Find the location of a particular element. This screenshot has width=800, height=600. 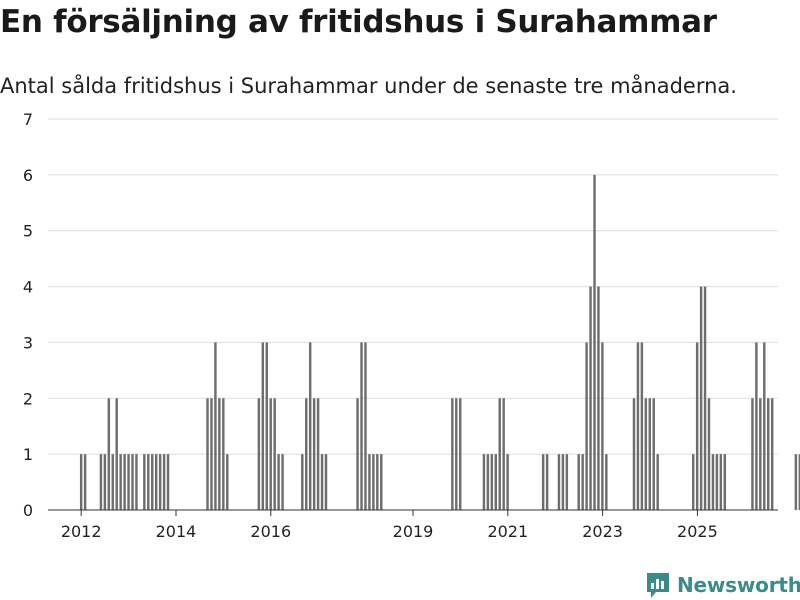

y-tick-label: 7 is located at coordinates (28, 119).